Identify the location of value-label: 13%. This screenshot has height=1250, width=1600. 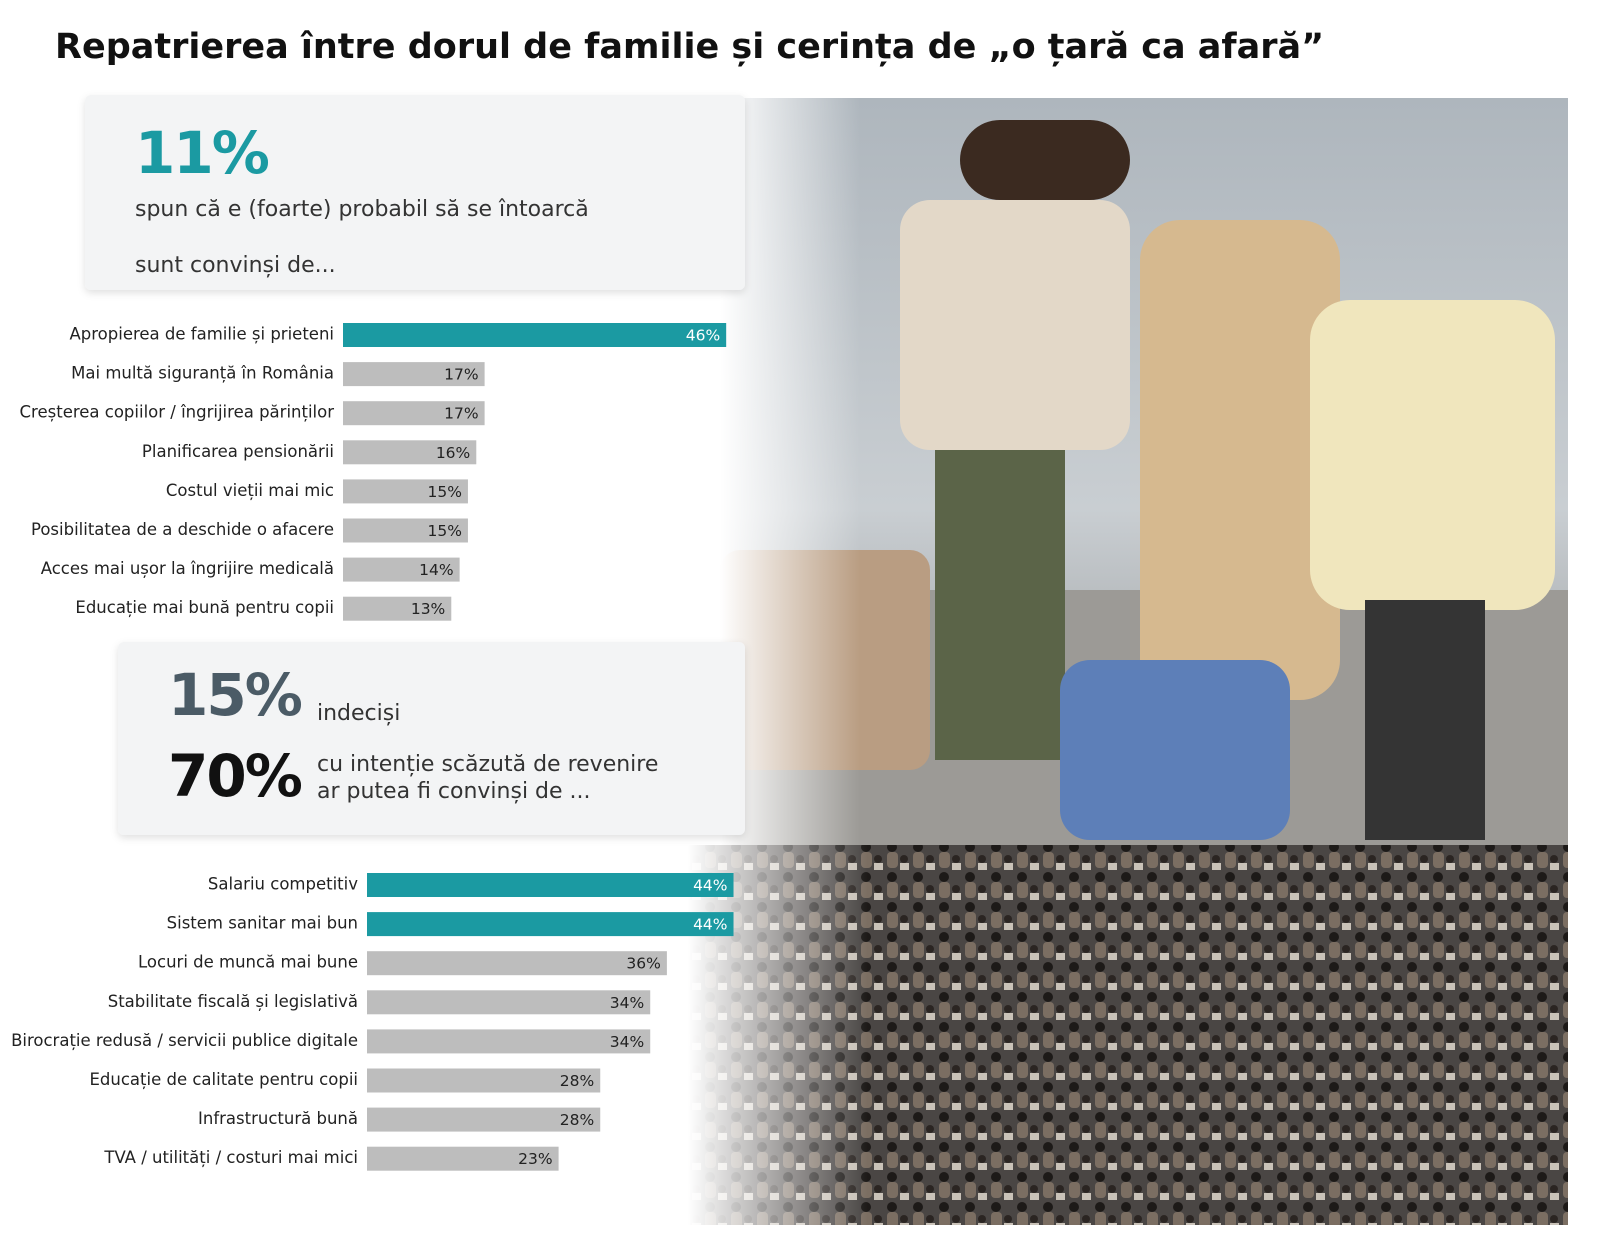
(428, 609).